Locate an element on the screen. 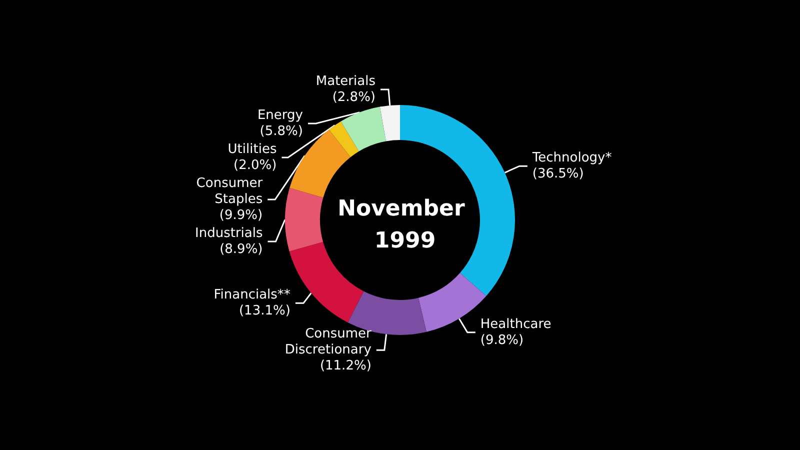 This screenshot has width=800, height=450. data-label: (11.2%) is located at coordinates (346, 366).